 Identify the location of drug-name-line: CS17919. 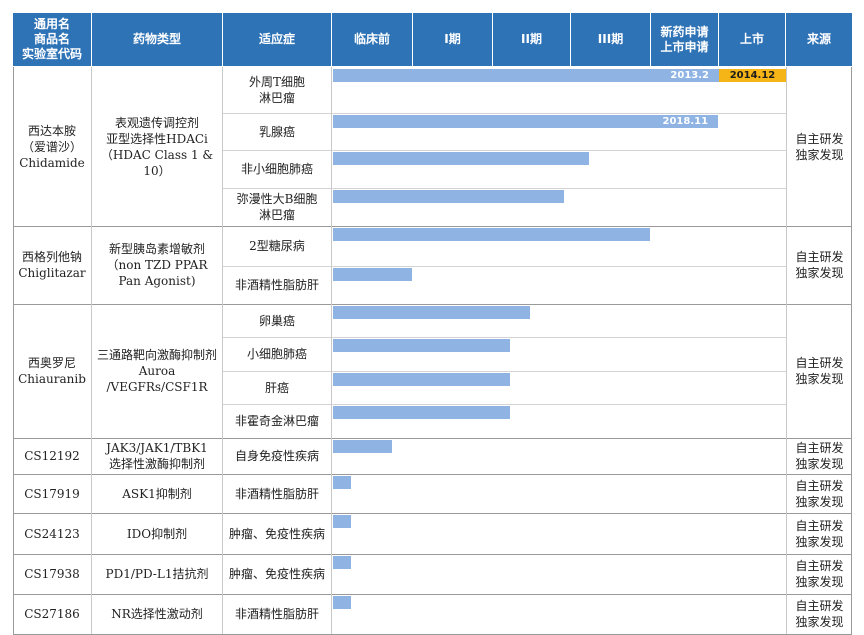
(52, 493).